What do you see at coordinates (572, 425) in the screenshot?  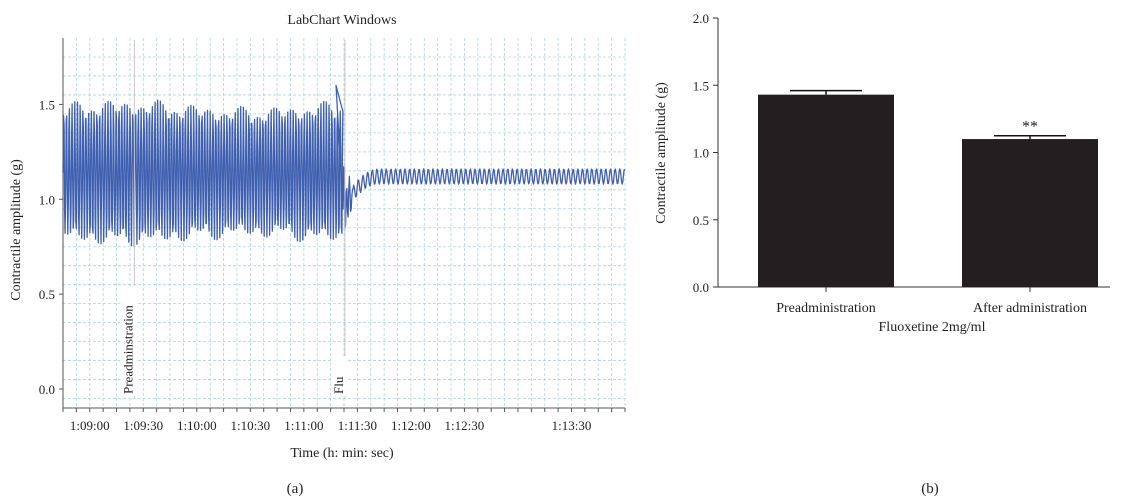 I see `x-tick-label: 1:13:30` at bounding box center [572, 425].